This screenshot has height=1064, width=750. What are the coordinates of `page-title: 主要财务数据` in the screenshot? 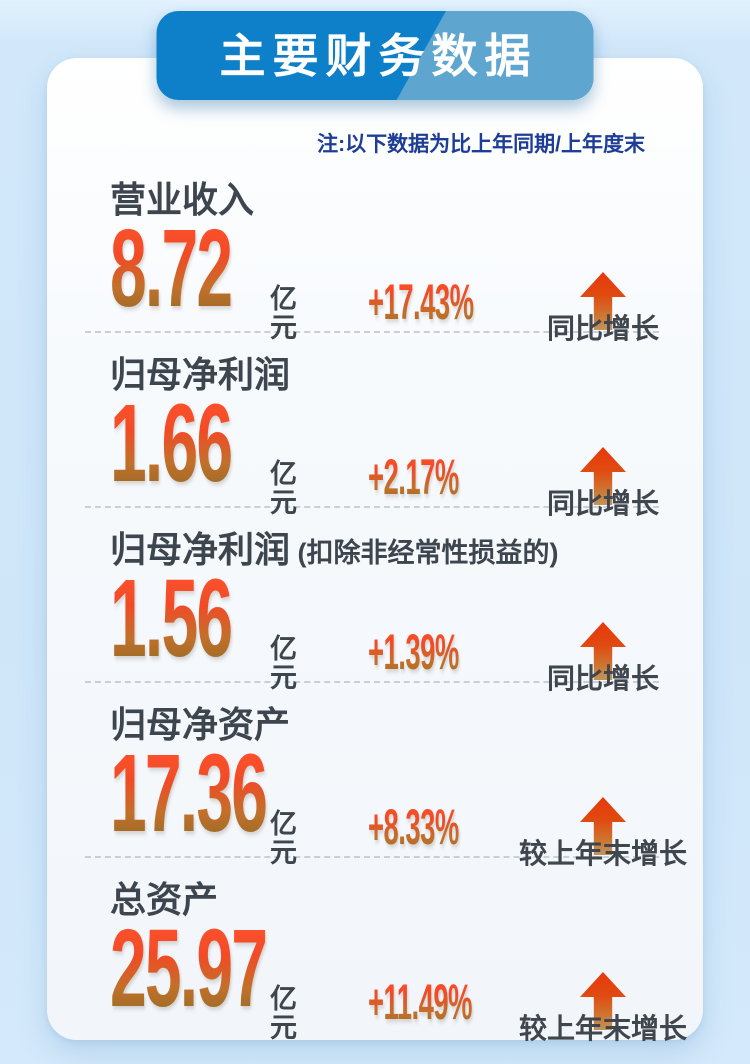 It's located at (378, 55).